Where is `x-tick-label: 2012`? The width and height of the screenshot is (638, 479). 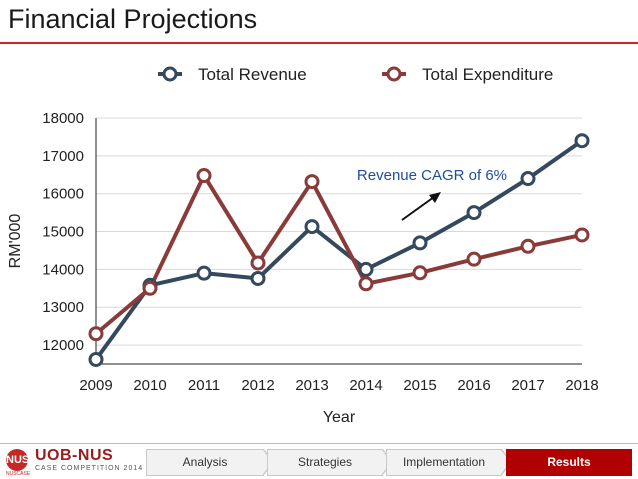
x-tick-label: 2012 is located at coordinates (257, 385).